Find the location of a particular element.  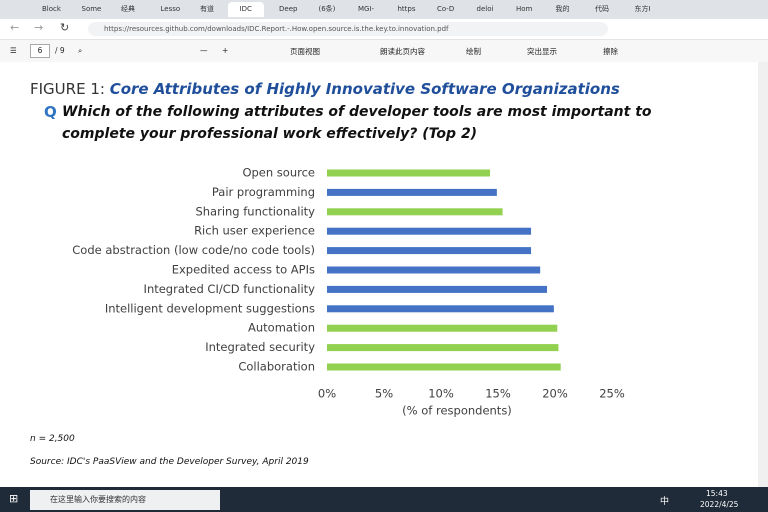

browser-tab: Hom is located at coordinates (524, 9).